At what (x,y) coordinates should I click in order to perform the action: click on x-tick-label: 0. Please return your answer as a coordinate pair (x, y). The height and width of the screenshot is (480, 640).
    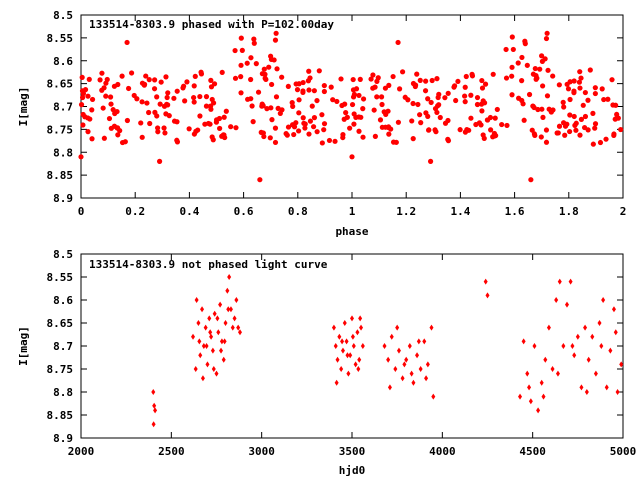
    Looking at the image, I should click on (81, 211).